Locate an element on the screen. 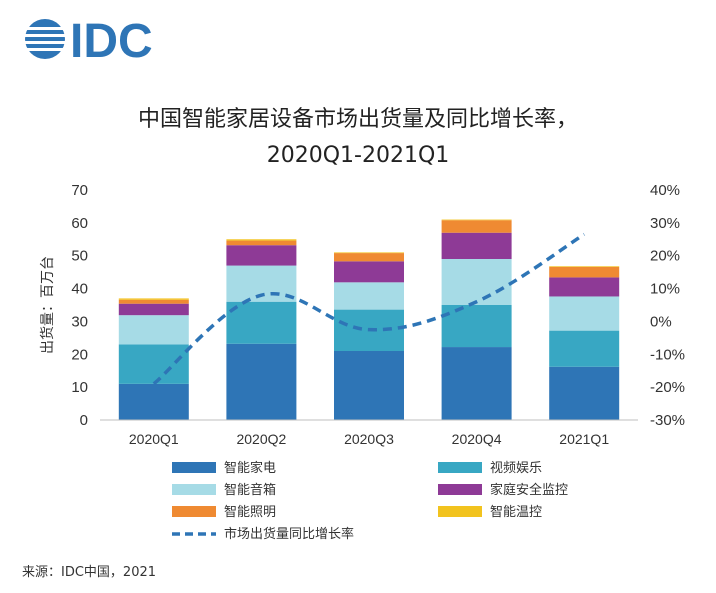 The image size is (716, 593). legend-label: 智能照明 is located at coordinates (250, 512).